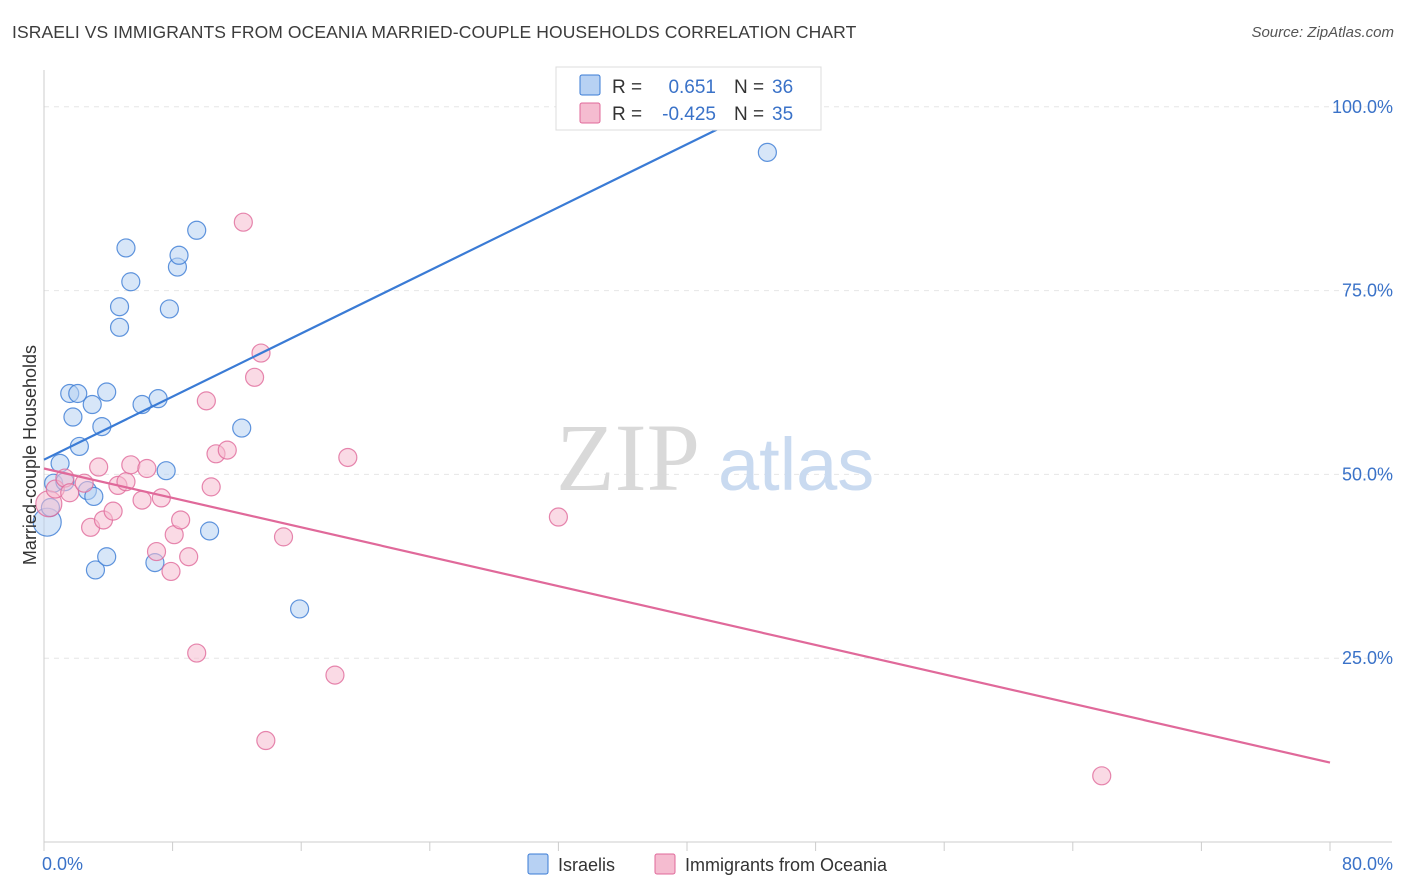 The height and width of the screenshot is (892, 1406). I want to click on legend-n-label-1: N =, so click(749, 87).